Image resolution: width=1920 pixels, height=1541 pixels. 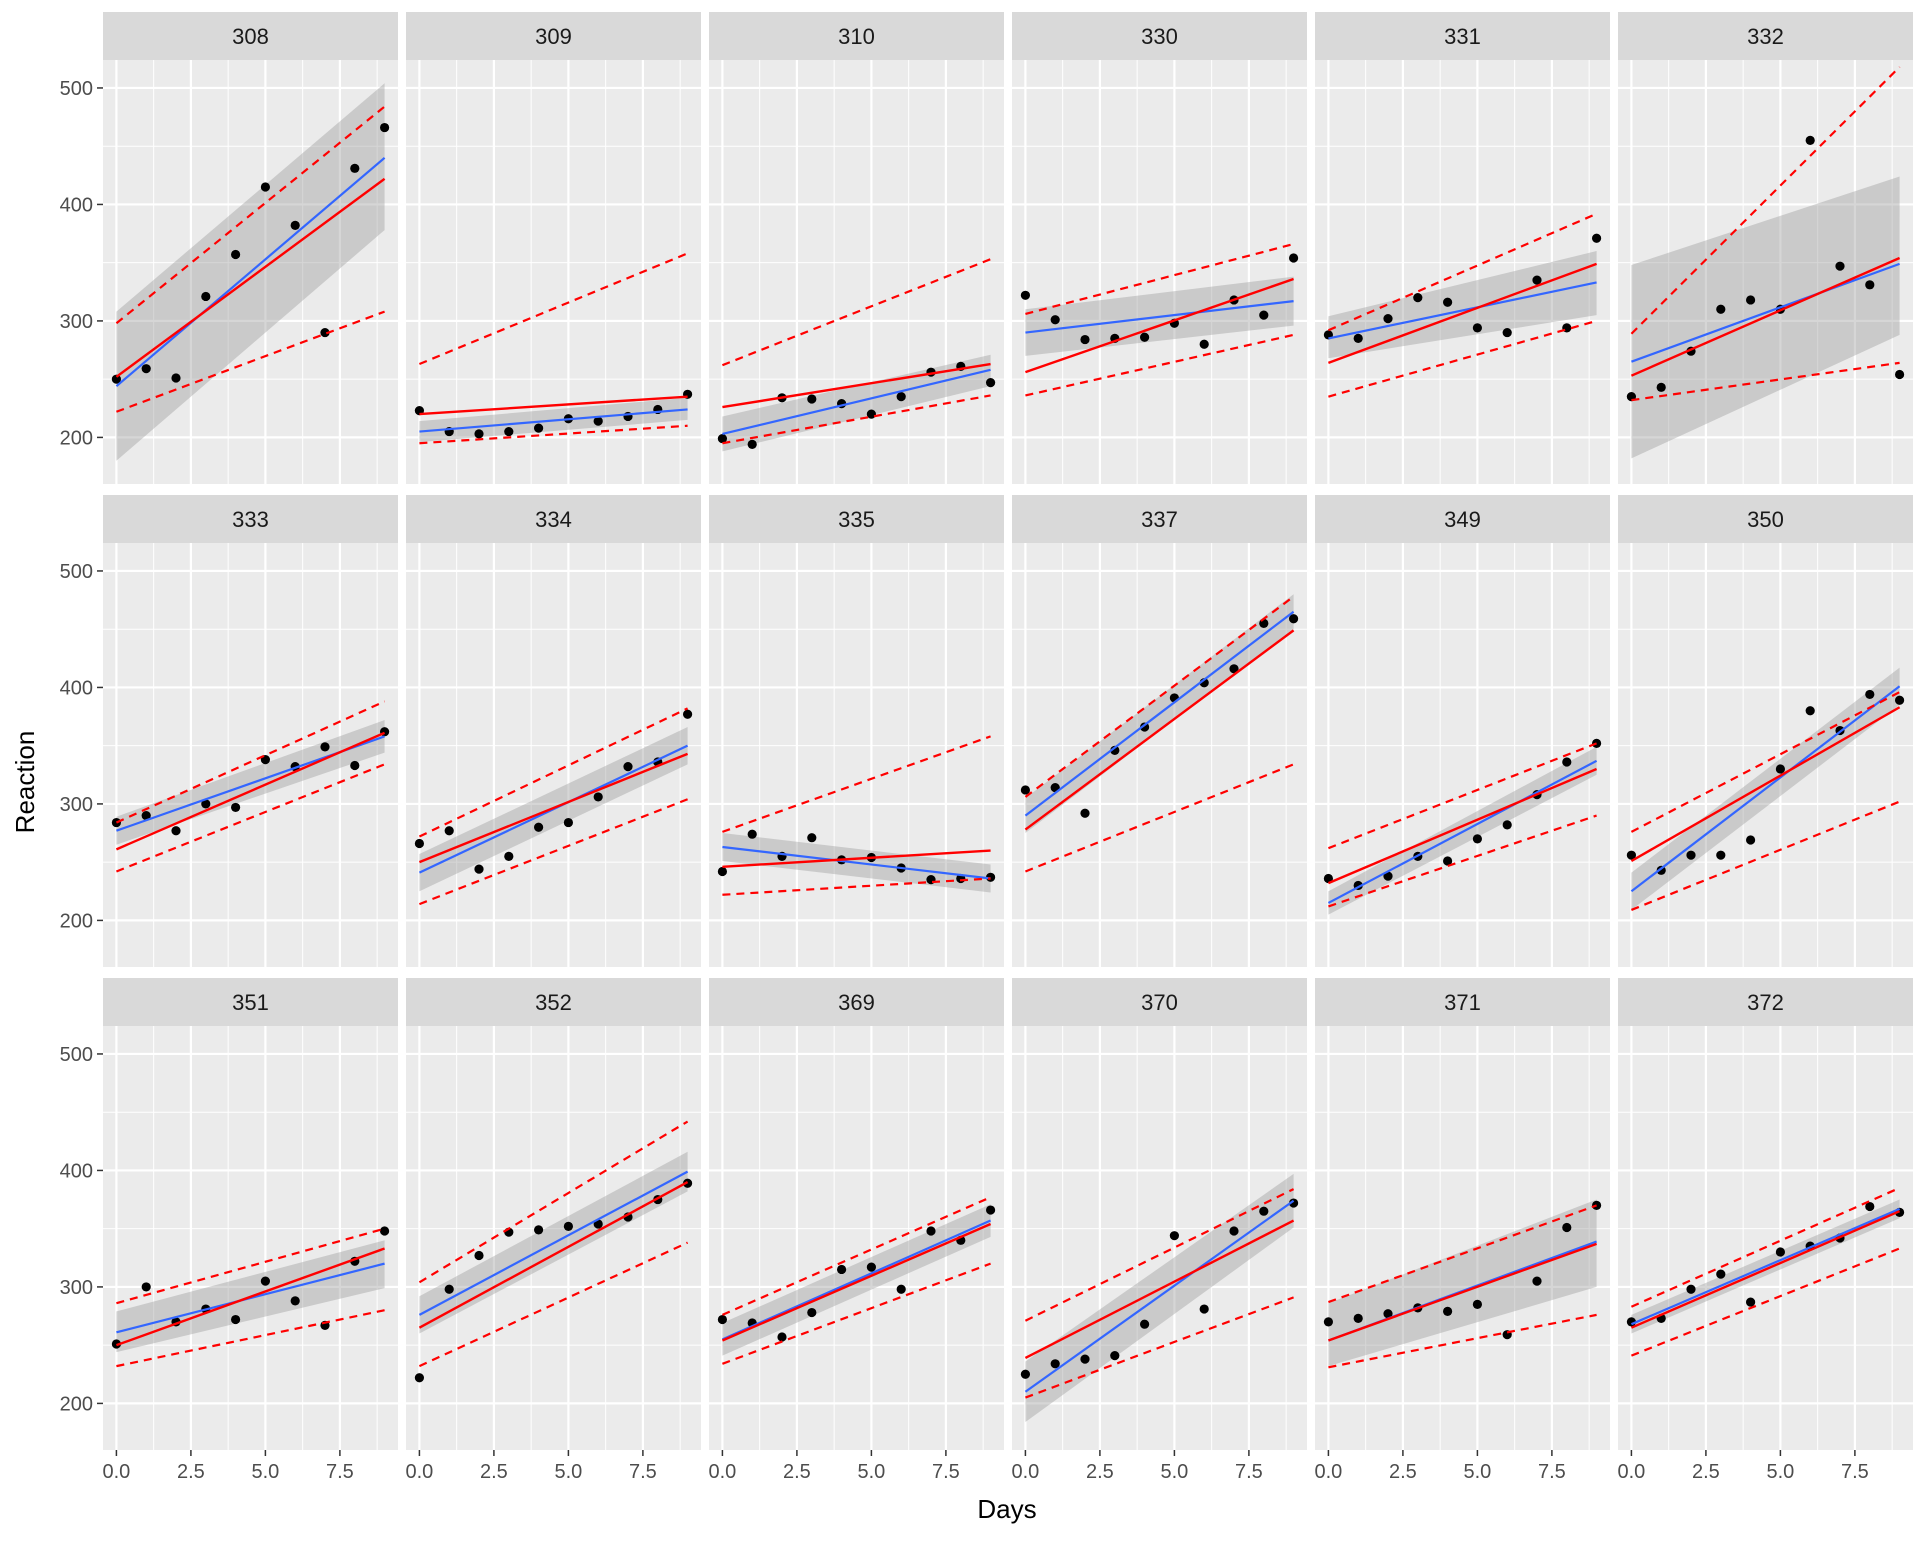 I want to click on facet-panel-337: 337, so click(x=1159, y=731).